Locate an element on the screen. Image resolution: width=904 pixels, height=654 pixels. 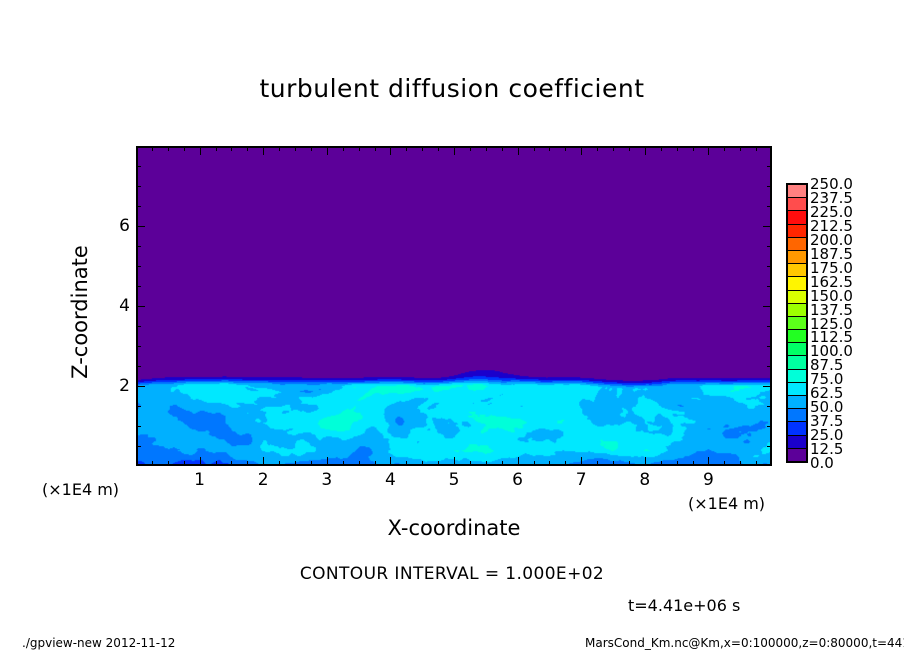
colorbar-tick-label: 237.5 is located at coordinates (831, 197).